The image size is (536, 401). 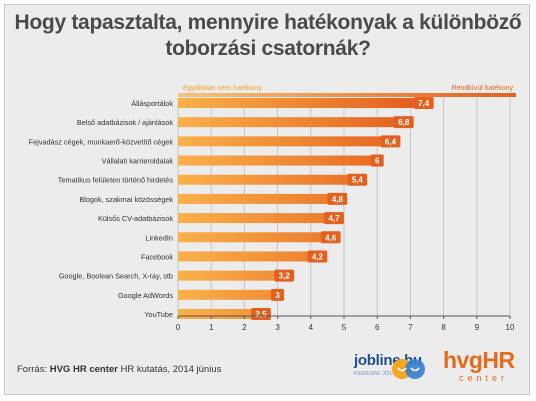 I want to click on x-tick-label: 8, so click(x=443, y=327).